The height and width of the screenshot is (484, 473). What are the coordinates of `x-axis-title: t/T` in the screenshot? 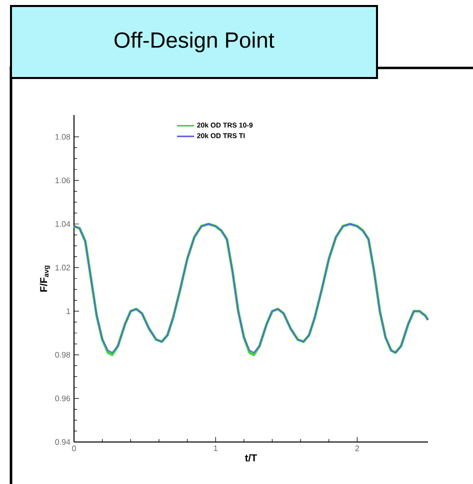 It's located at (251, 458).